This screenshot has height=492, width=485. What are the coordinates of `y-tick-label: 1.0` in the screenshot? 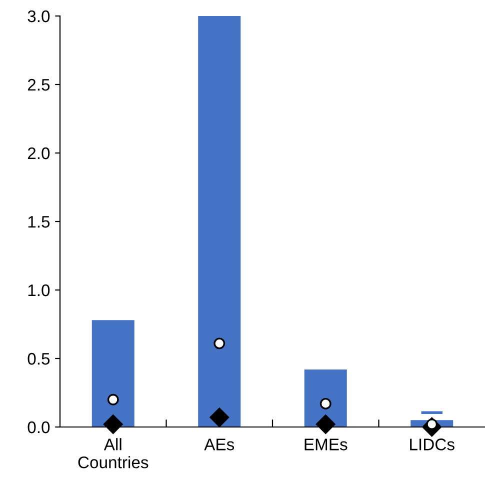 It's located at (39, 290).